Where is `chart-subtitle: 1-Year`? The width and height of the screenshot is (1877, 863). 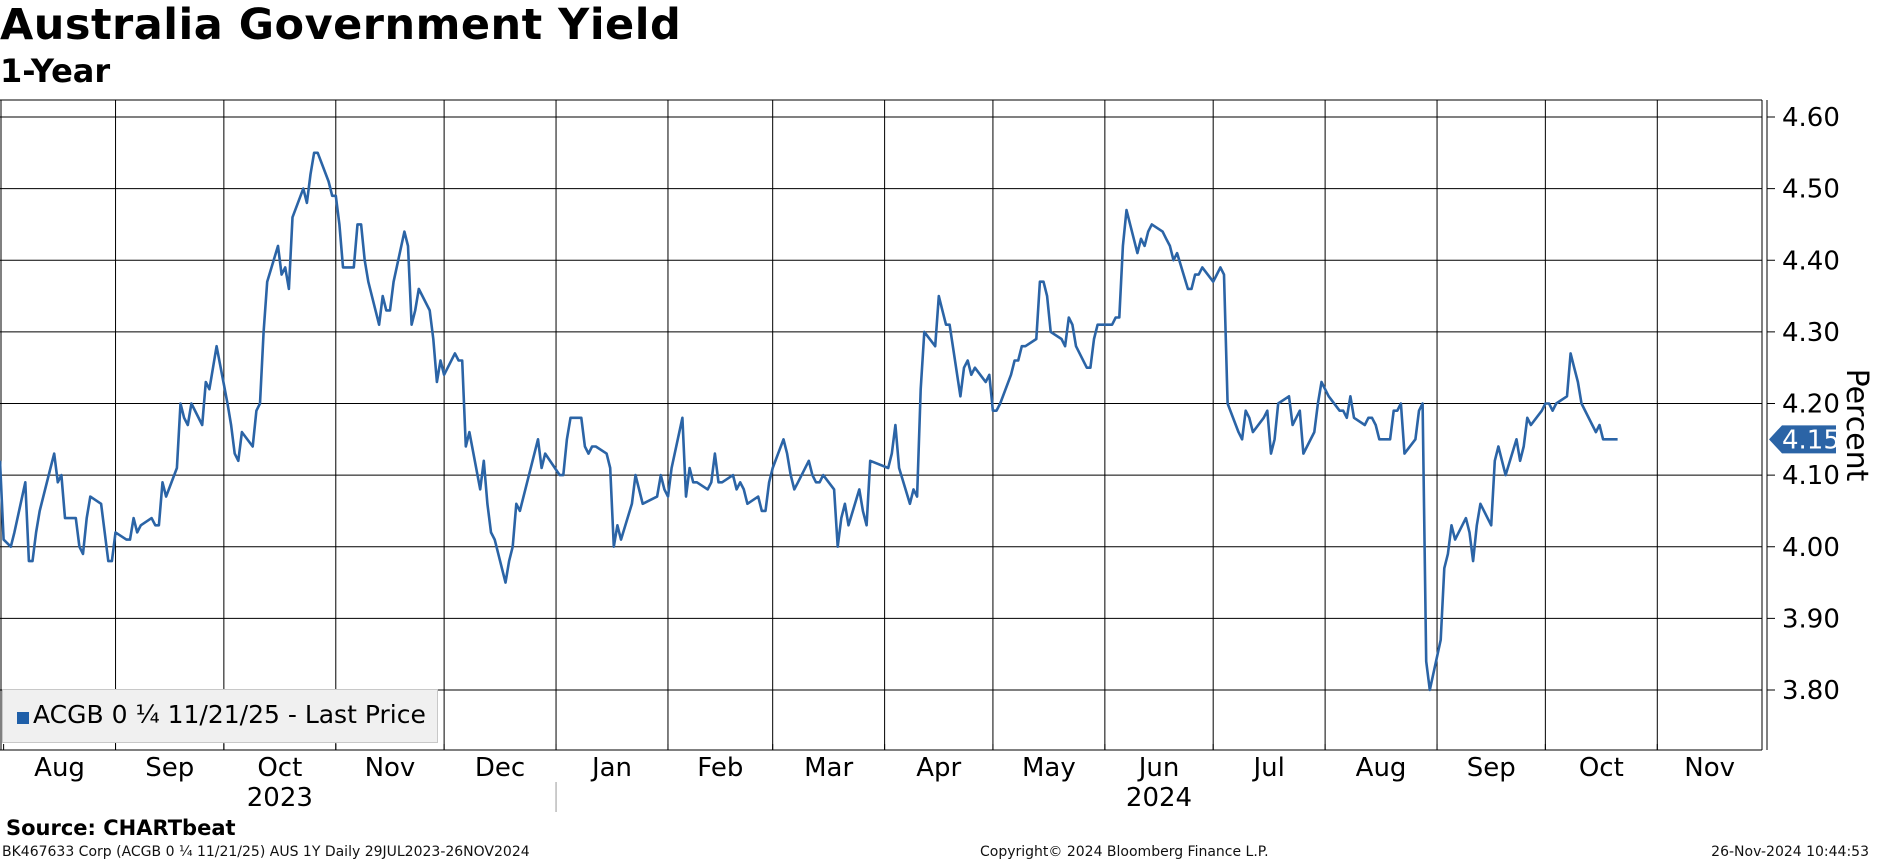 chart-subtitle: 1-Year is located at coordinates (55, 71).